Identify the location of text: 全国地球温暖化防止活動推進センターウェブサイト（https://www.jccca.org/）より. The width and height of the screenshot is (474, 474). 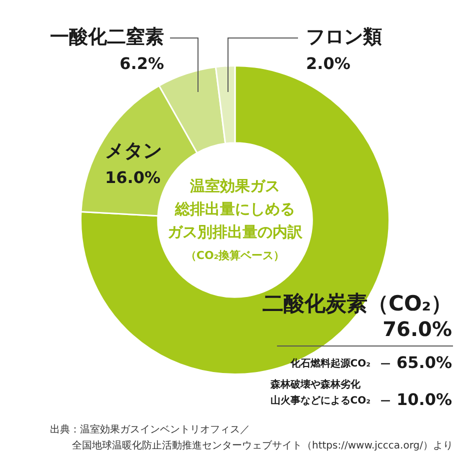
(262, 446).